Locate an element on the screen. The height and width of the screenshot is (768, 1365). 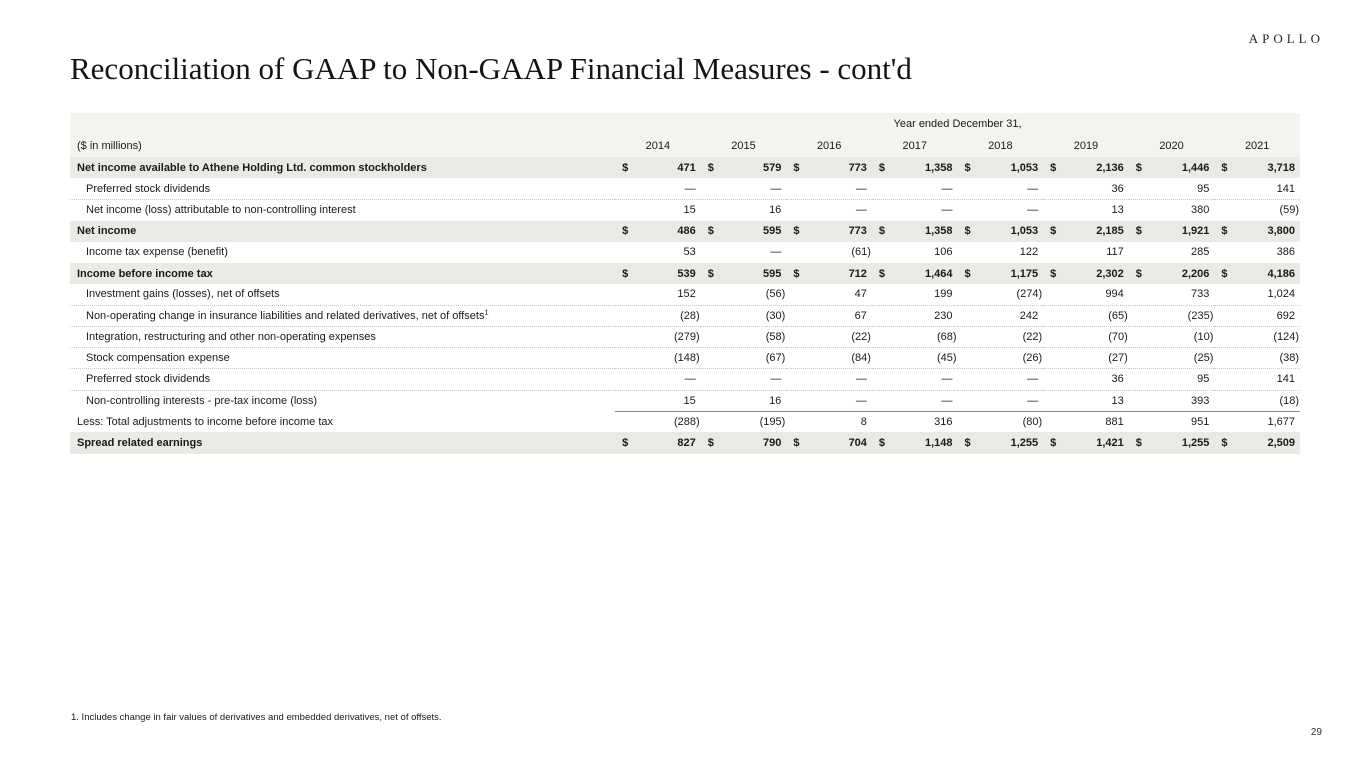
cell-value: (65) is located at coordinates (1086, 315).